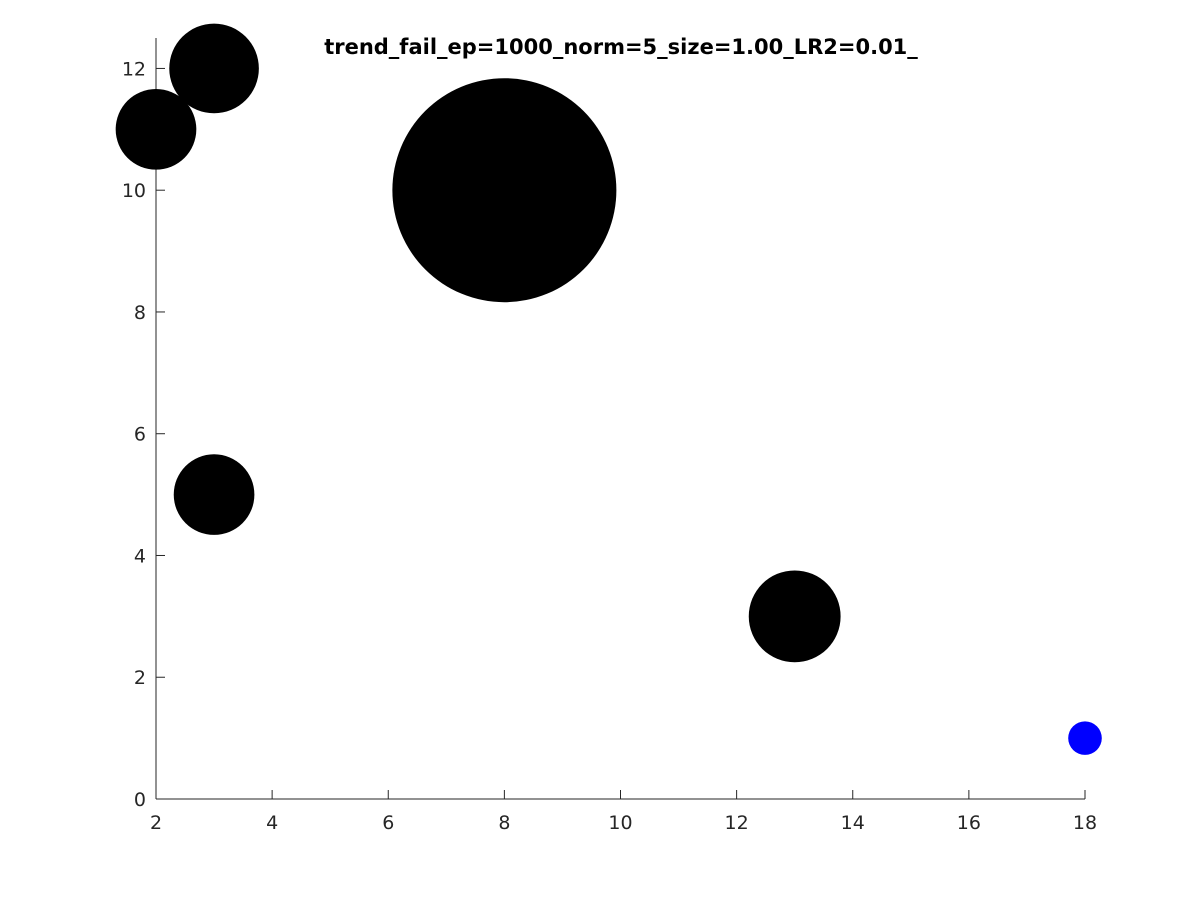 Image resolution: width=1200 pixels, height=900 pixels. I want to click on y-tick-label: 4, so click(140, 556).